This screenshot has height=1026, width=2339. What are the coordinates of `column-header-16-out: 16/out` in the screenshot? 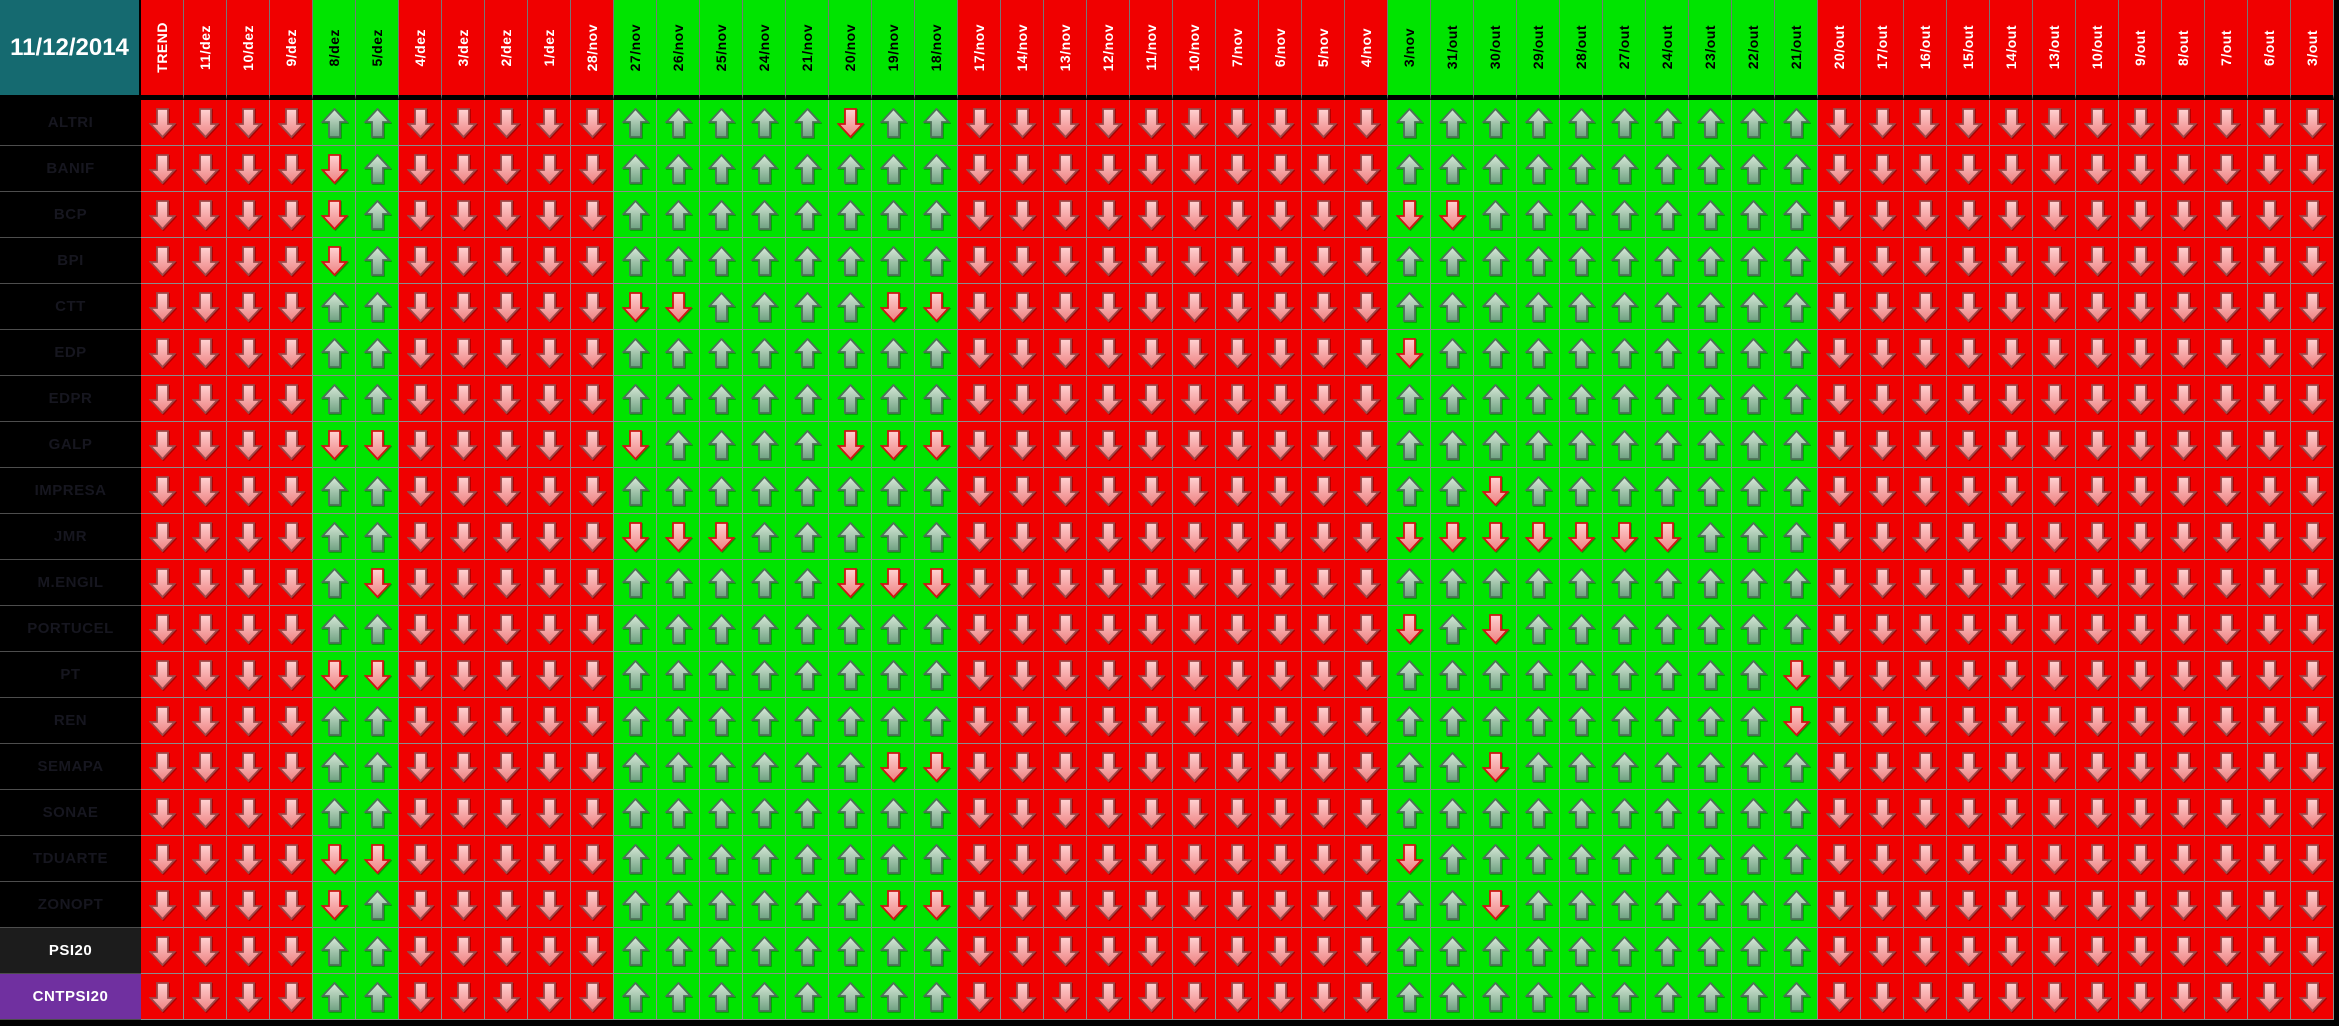 It's located at (1925, 50).